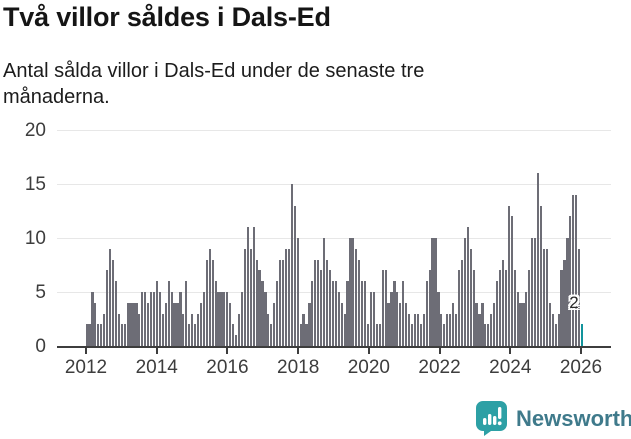 This screenshot has width=631, height=439. I want to click on bar-highlighted, so click(582, 335).